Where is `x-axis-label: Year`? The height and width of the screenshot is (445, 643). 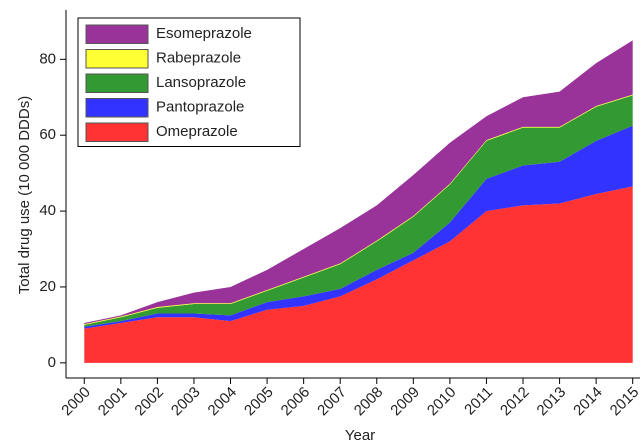
x-axis-label: Year is located at coordinates (360, 435).